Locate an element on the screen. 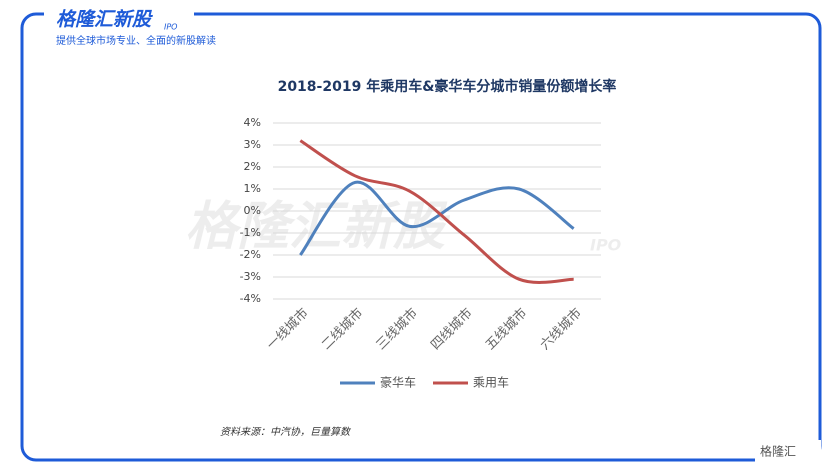 This screenshot has width=831, height=474. chart-title: 2018-2019 年乘用车&豪华车分城市销量份额增长率 is located at coordinates (447, 86).